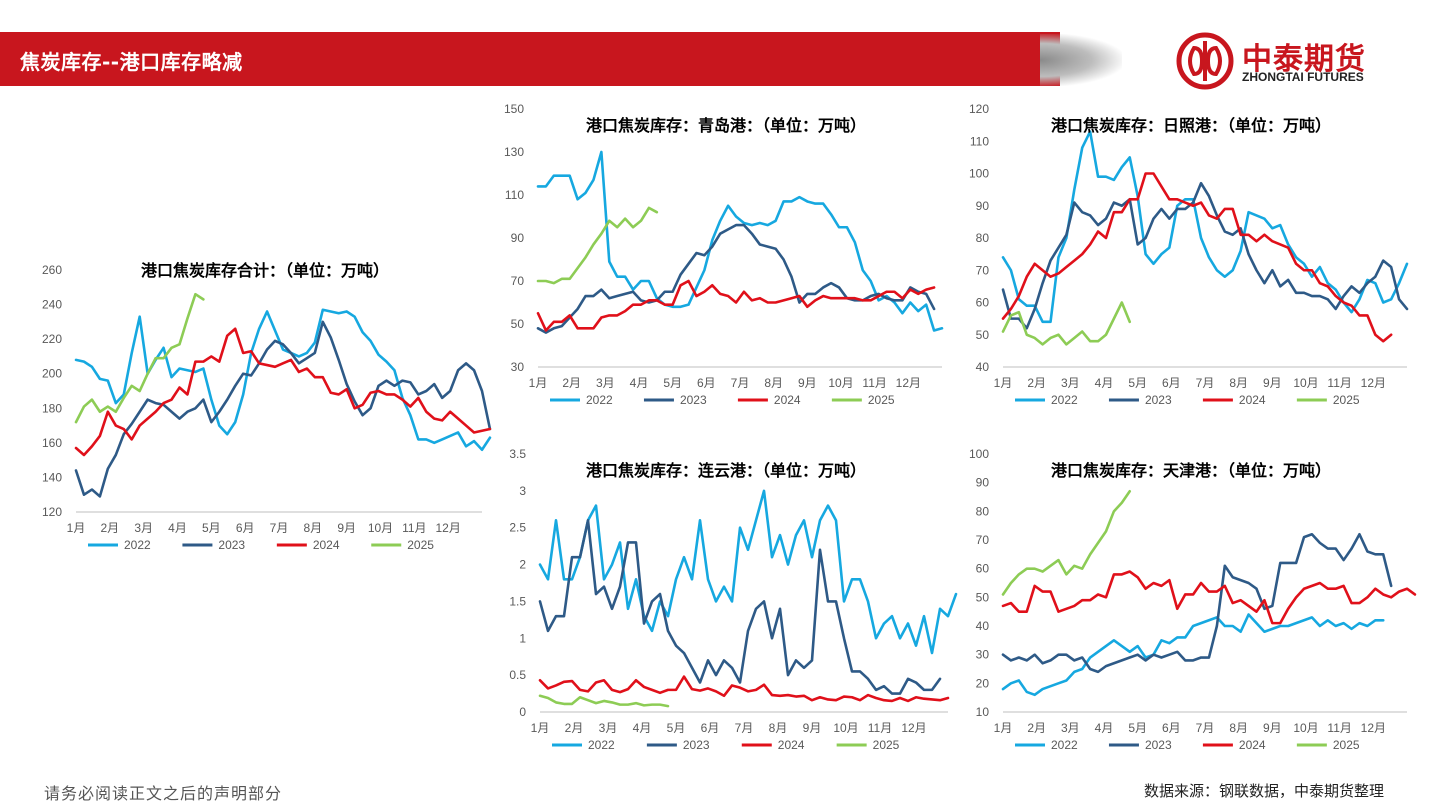 The image size is (1440, 810). Describe the element at coordinates (131, 62) in the screenshot. I see `page-title: 焦炭库存--港口库存略减` at that location.